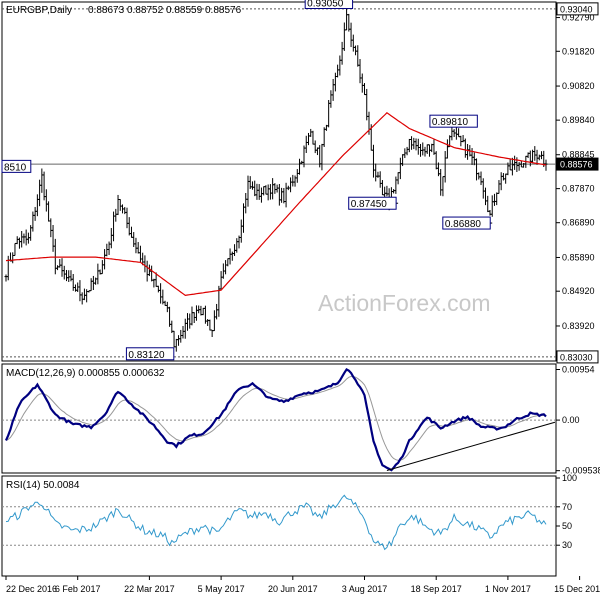 This screenshot has width=600, height=600. What do you see at coordinates (578, 291) in the screenshot?
I see `price-axis-label: 0.84920` at bounding box center [578, 291].